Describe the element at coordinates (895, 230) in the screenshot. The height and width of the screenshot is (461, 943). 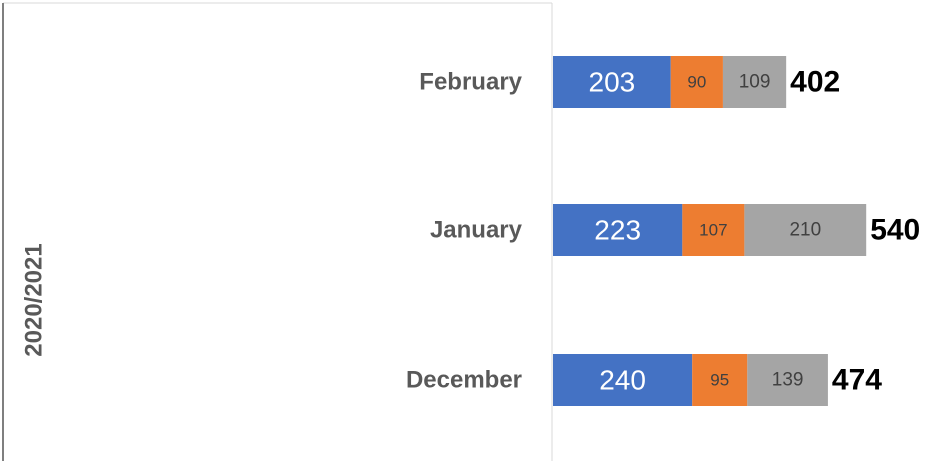
I see `total-label: 540` at that location.